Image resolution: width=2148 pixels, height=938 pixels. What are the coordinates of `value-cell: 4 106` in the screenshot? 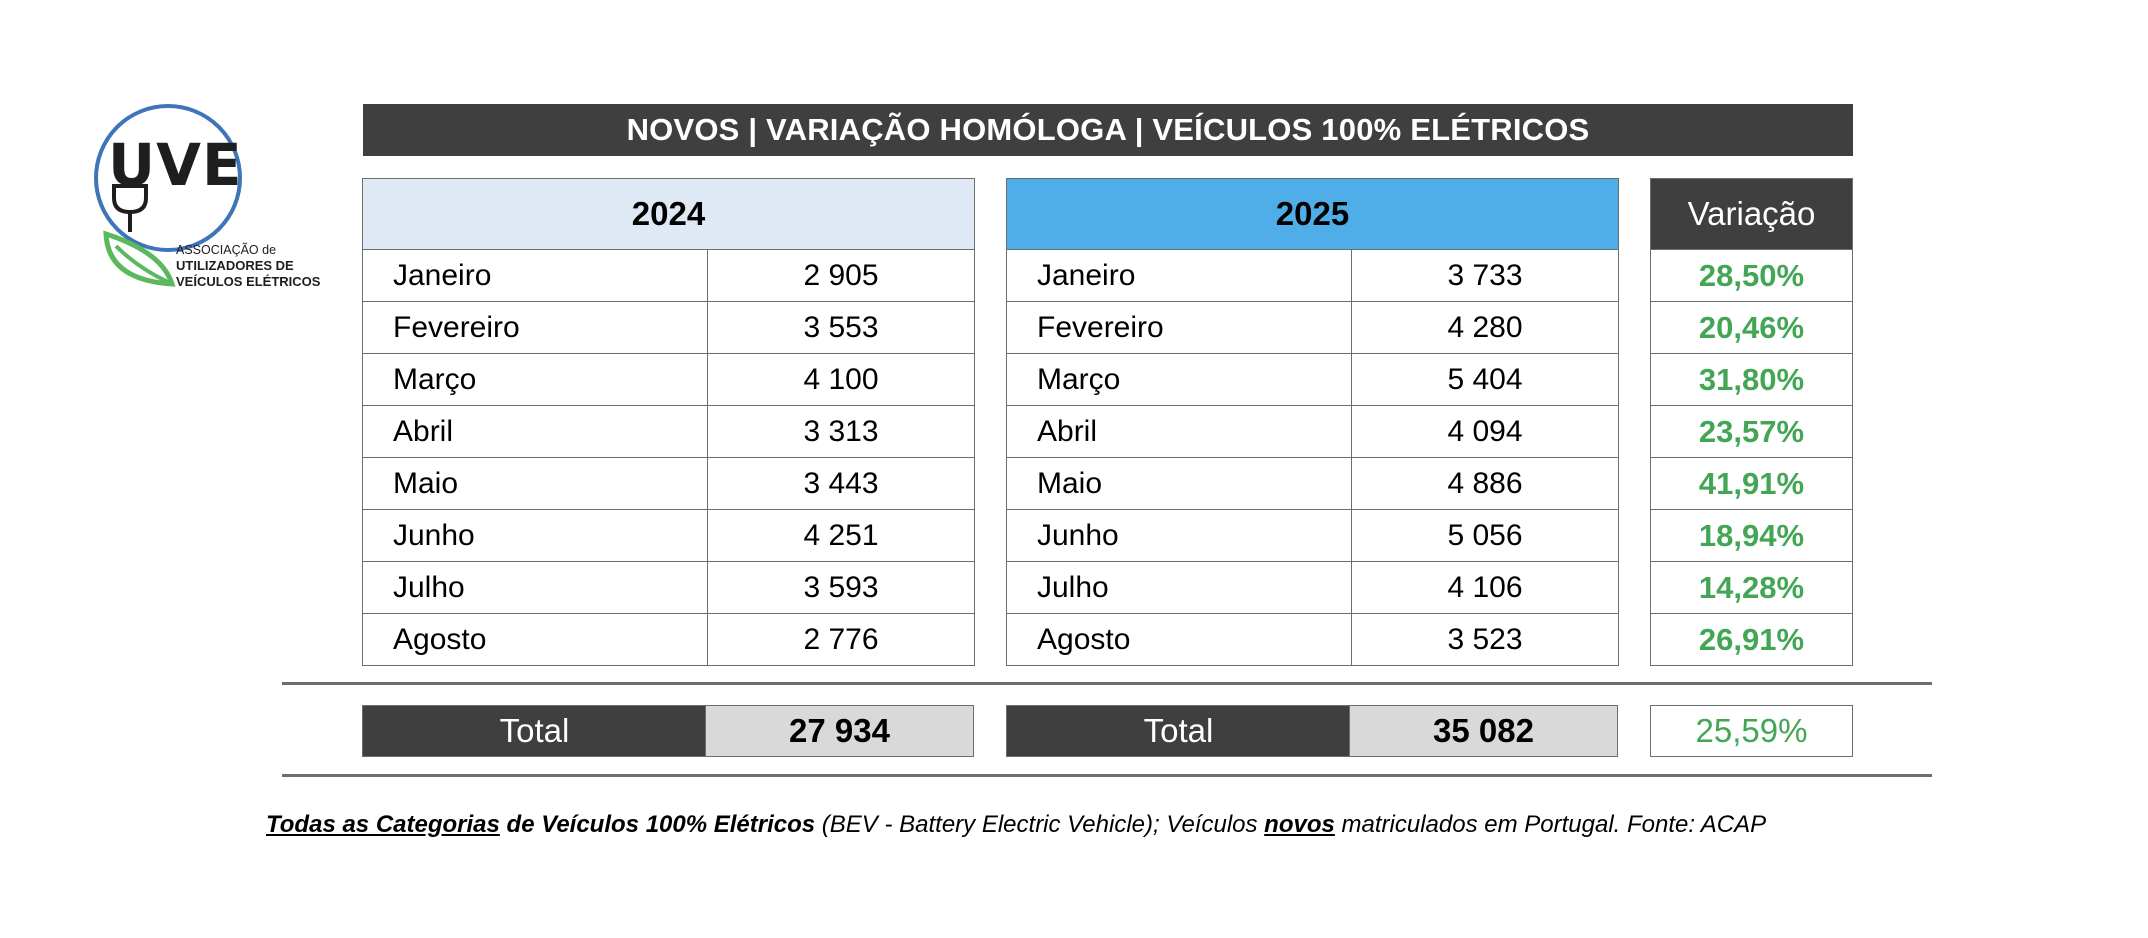 It's located at (1485, 587).